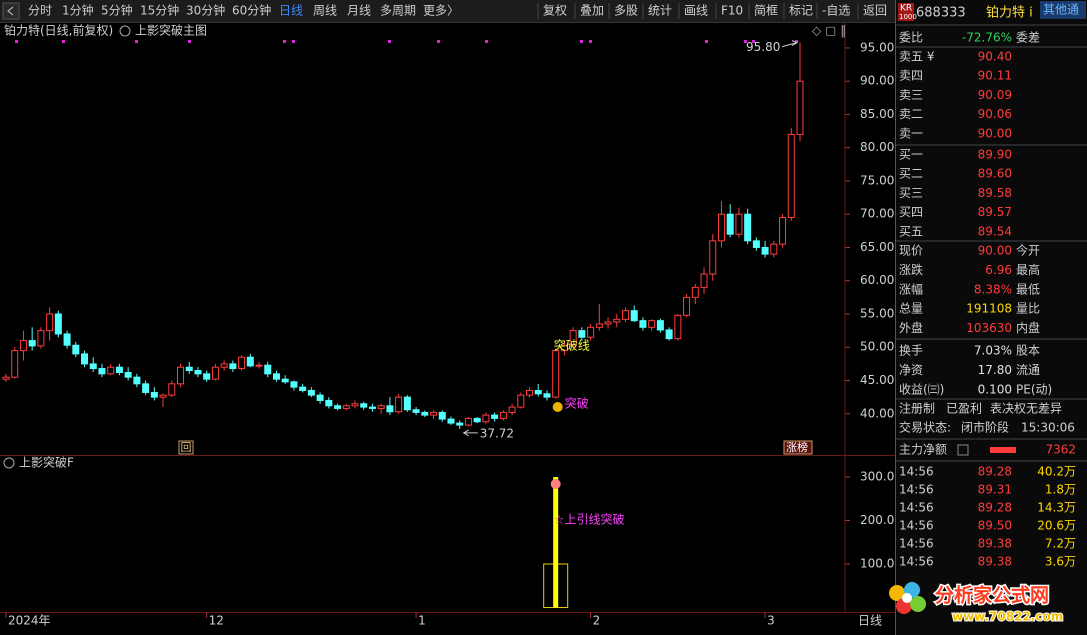 The width and height of the screenshot is (1087, 635). I want to click on signal-annotation: ☆上引线突破, so click(589, 519).